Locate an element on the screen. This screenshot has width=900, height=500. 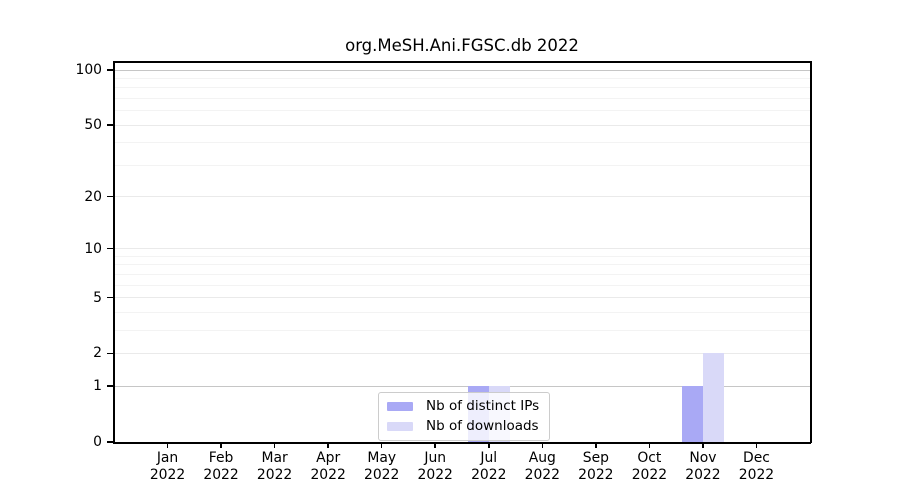
x-tick-label: Aug 2022 is located at coordinates (542, 466).